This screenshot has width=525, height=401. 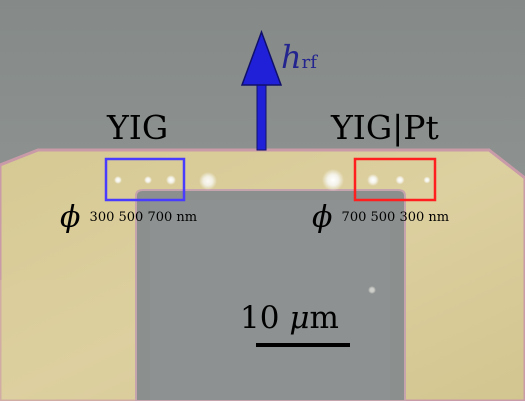 I want to click on yig-box, so click(x=145, y=179).